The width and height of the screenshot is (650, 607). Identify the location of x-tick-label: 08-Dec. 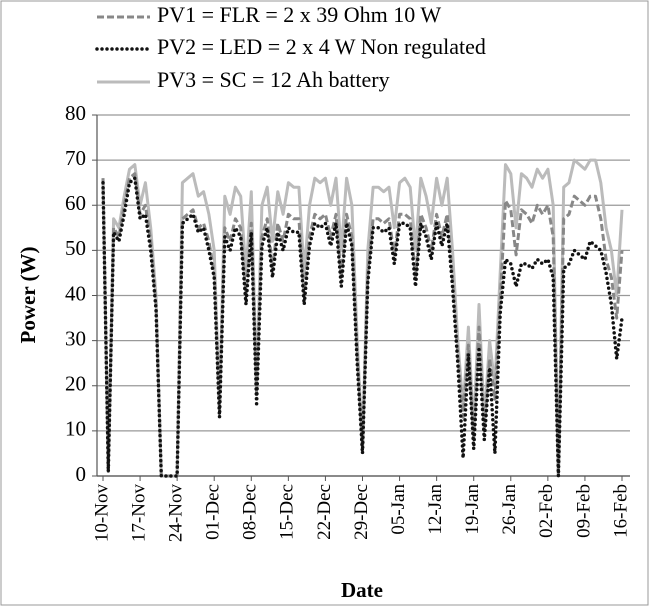
(250, 512).